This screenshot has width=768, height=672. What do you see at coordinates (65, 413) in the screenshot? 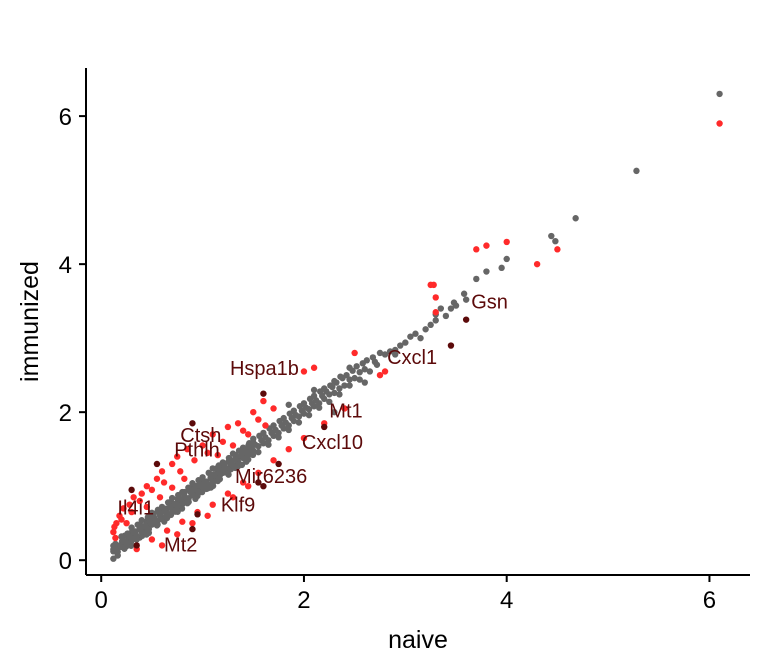
I see `y-tick-label: 2` at bounding box center [65, 413].